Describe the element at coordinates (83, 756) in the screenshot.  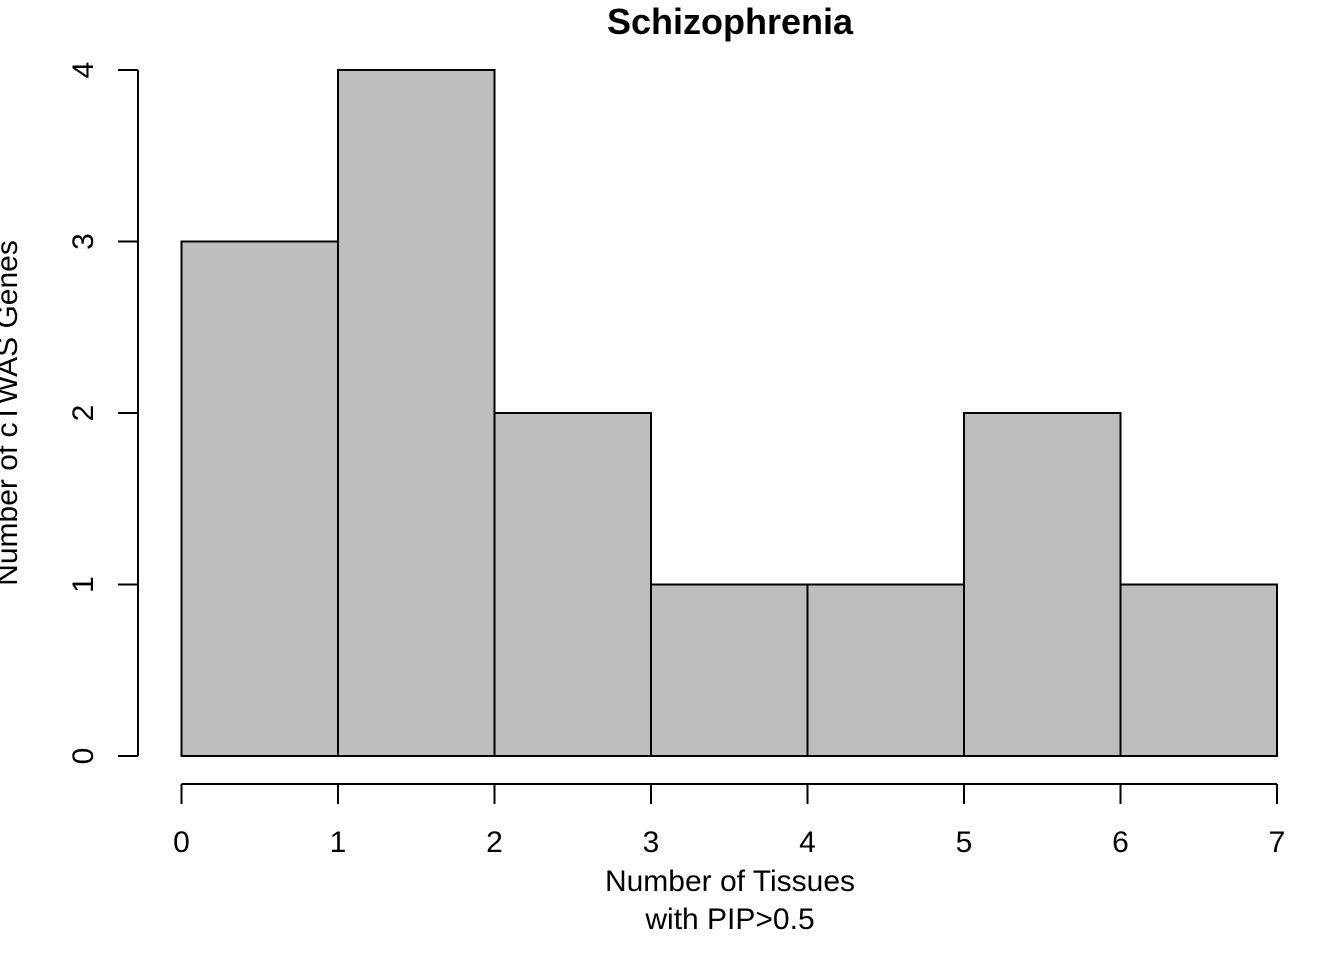
I see `y-tick-label: 0` at that location.